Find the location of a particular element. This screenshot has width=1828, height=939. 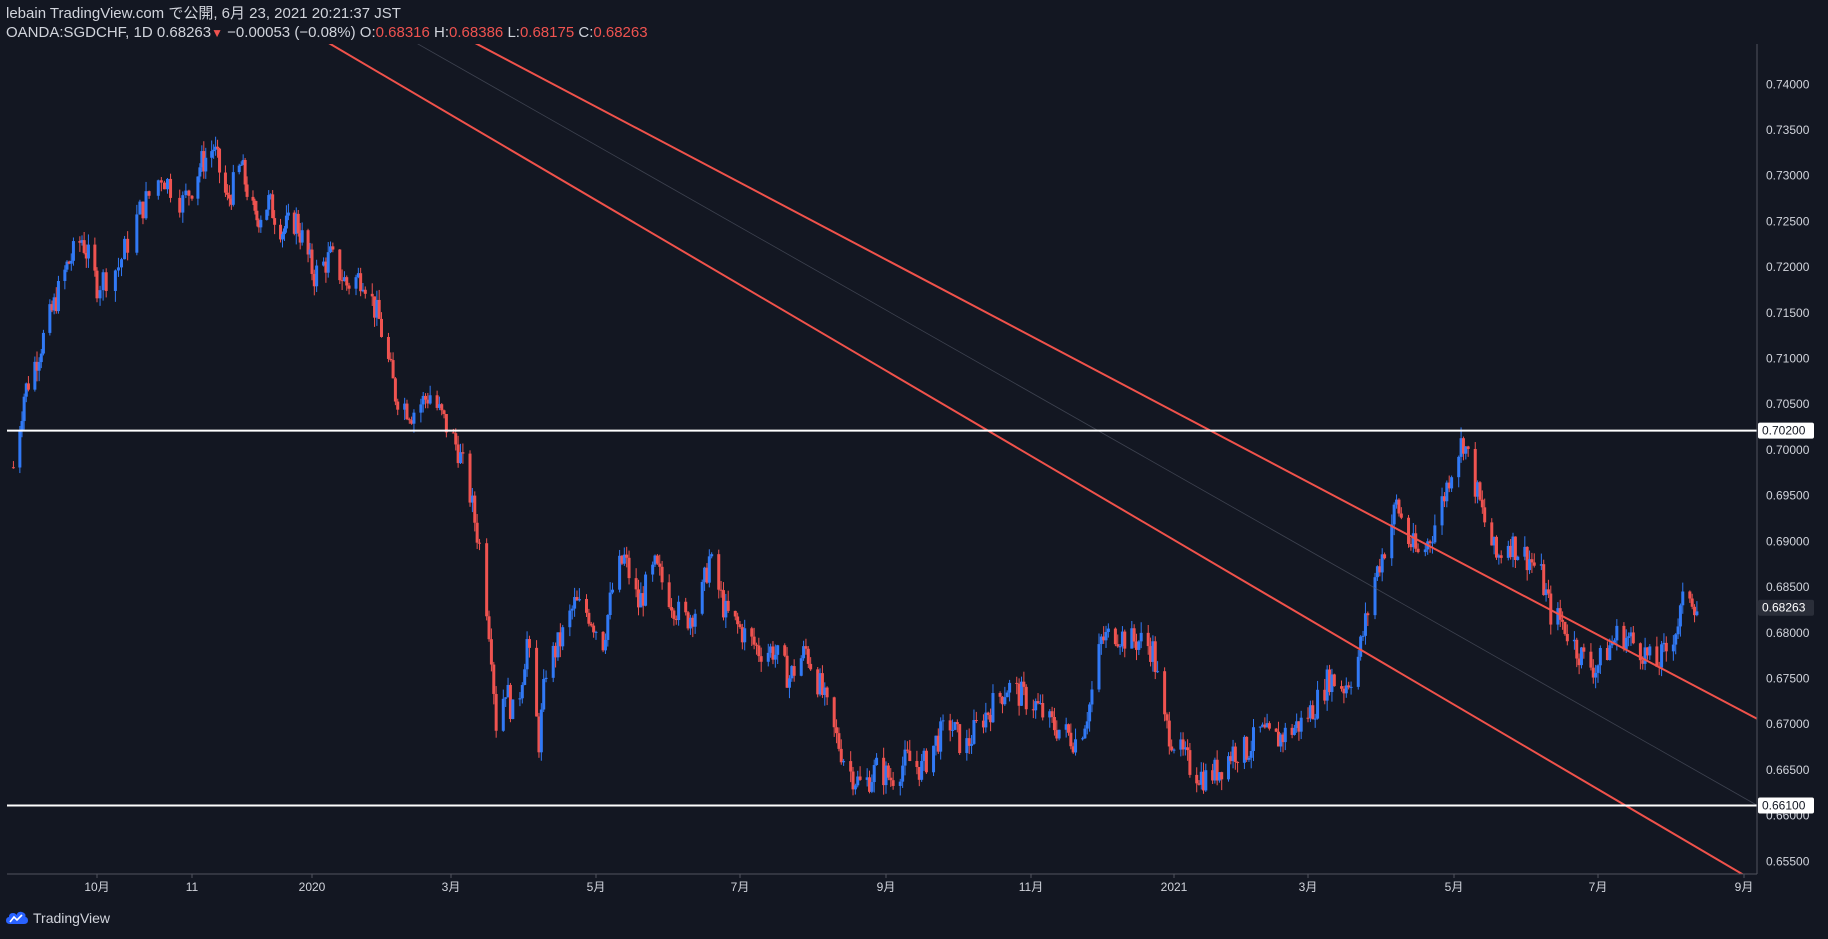

price-change: −0.00053 (−0.08%) is located at coordinates (291, 32).